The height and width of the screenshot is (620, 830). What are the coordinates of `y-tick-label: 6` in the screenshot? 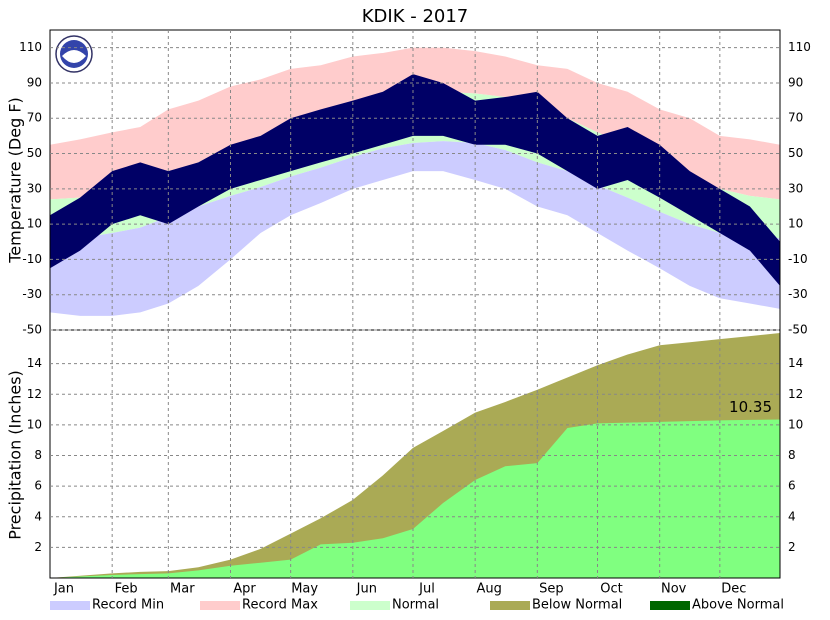 It's located at (38, 486).